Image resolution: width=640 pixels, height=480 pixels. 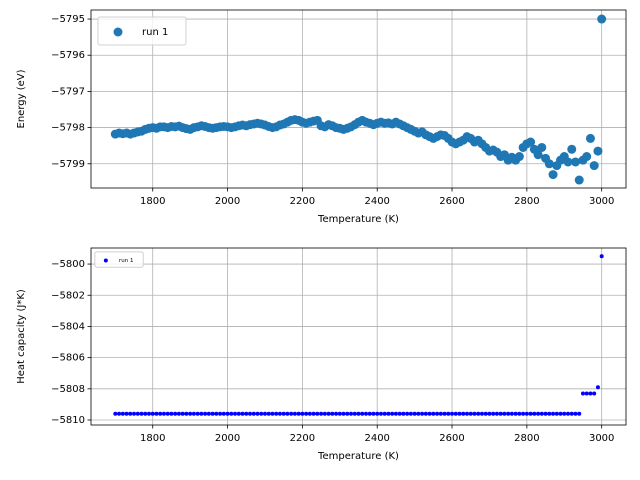 I want to click on y-axis-label: Energy (eV), so click(x=21, y=98).